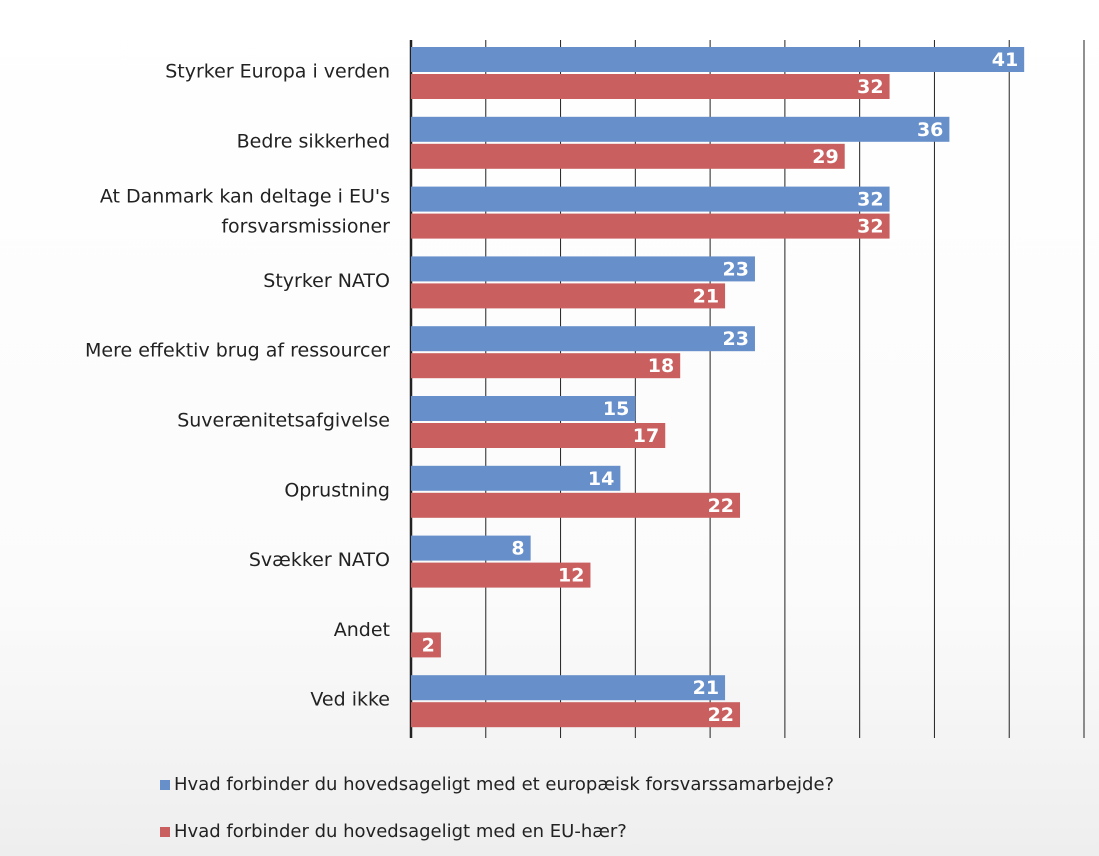 The image size is (1099, 856). Describe the element at coordinates (283, 421) in the screenshot. I see `y-tick-label: Suverænitetsafgivelse` at that location.